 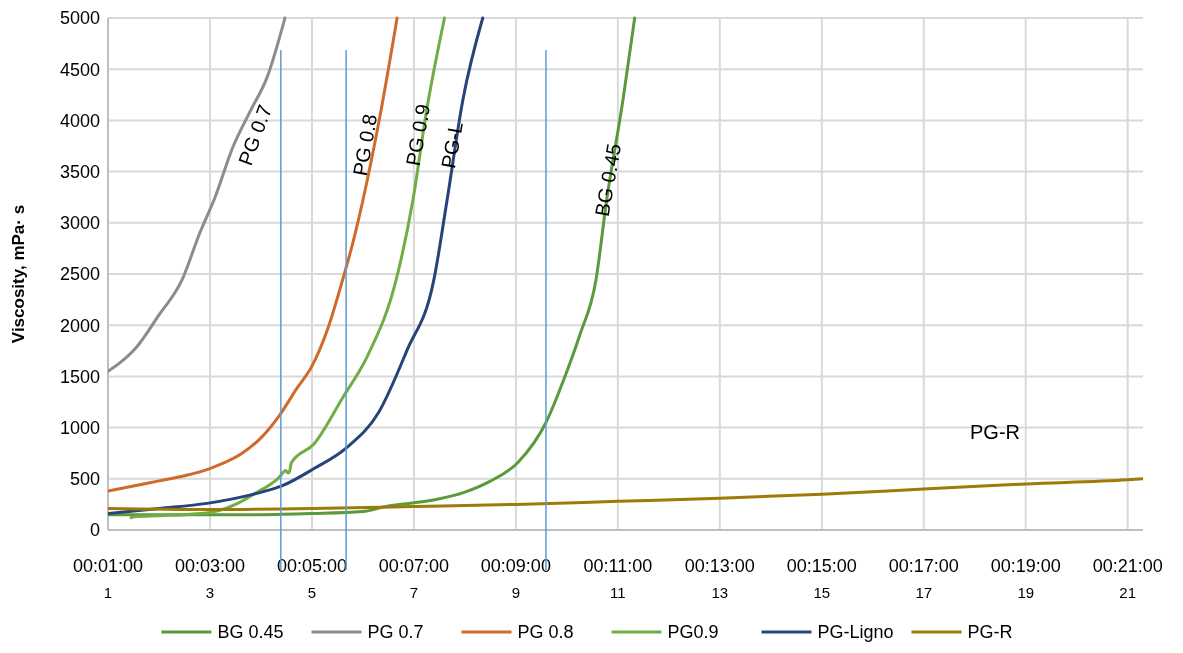 What do you see at coordinates (618, 592) in the screenshot?
I see `x2-tick-label: 11` at bounding box center [618, 592].